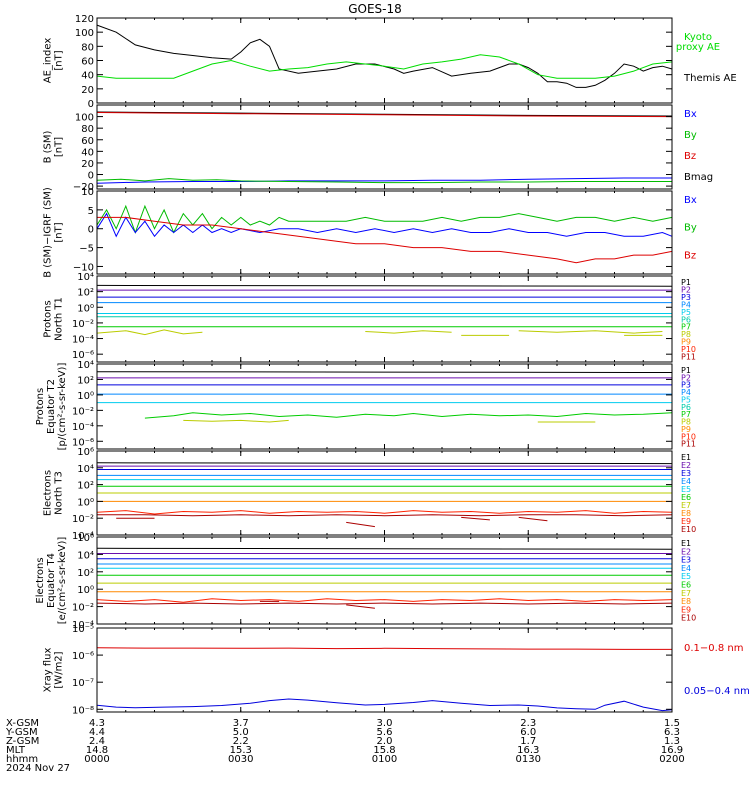 Image resolution: width=750 pixels, height=800 pixels. Describe the element at coordinates (83, 683) in the screenshot. I see `y-tick-label: 10⁻⁷` at that location.